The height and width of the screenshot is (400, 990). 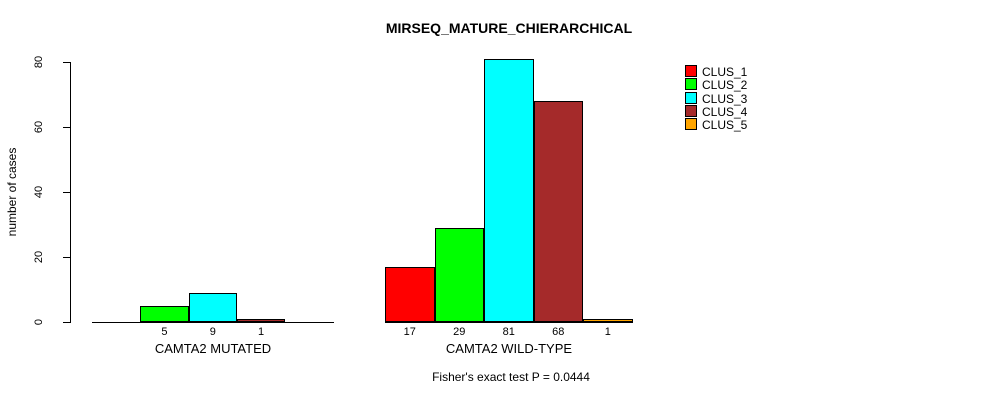 I want to click on y-axis-line, so click(x=70, y=192).